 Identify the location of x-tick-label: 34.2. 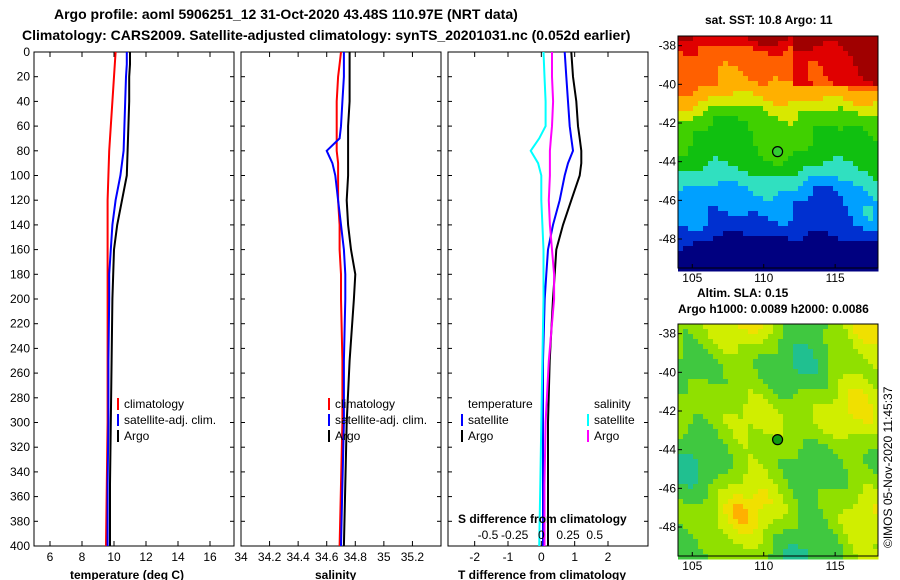
(270, 557).